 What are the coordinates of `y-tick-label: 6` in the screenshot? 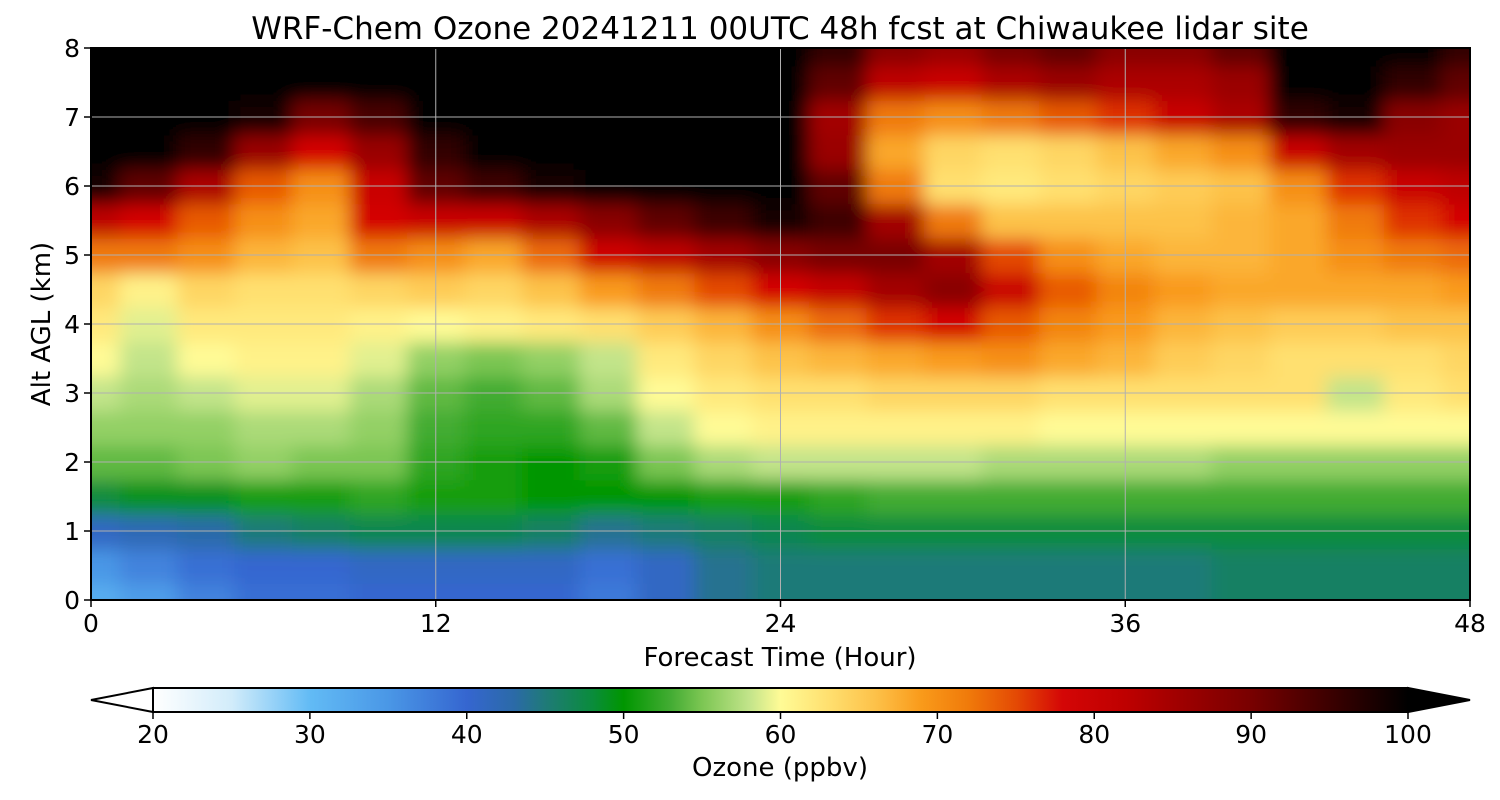 It's located at (72, 186).